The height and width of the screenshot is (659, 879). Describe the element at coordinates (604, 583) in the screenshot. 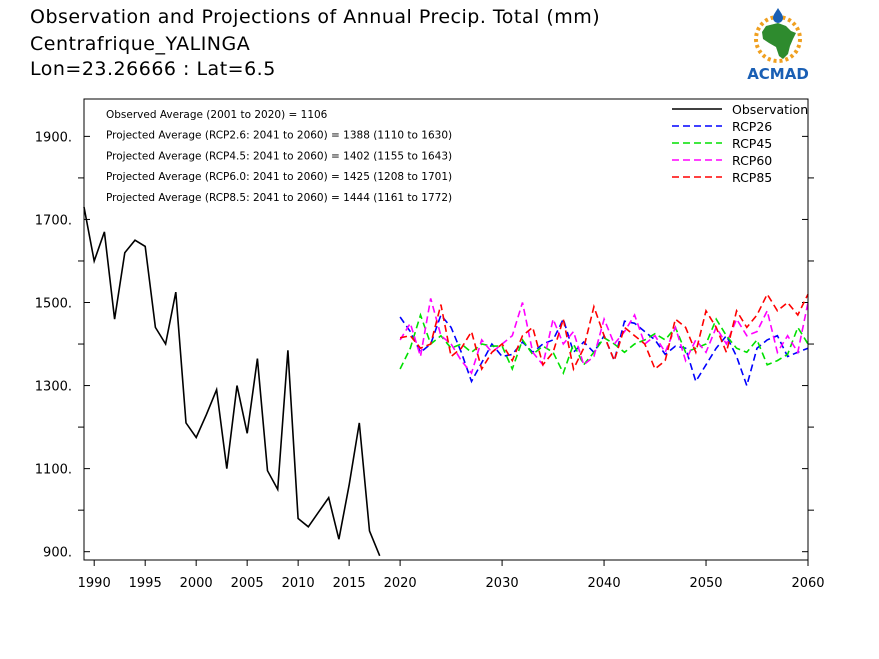

I see `x-tick-label: 2040` at that location.